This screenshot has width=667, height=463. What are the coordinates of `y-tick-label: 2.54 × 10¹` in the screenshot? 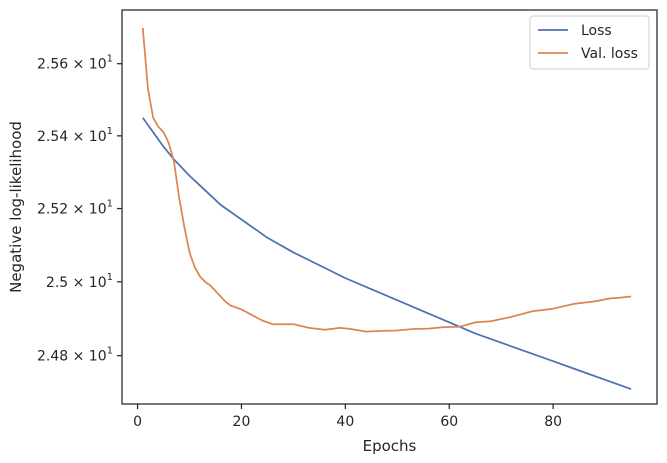 It's located at (75, 135).